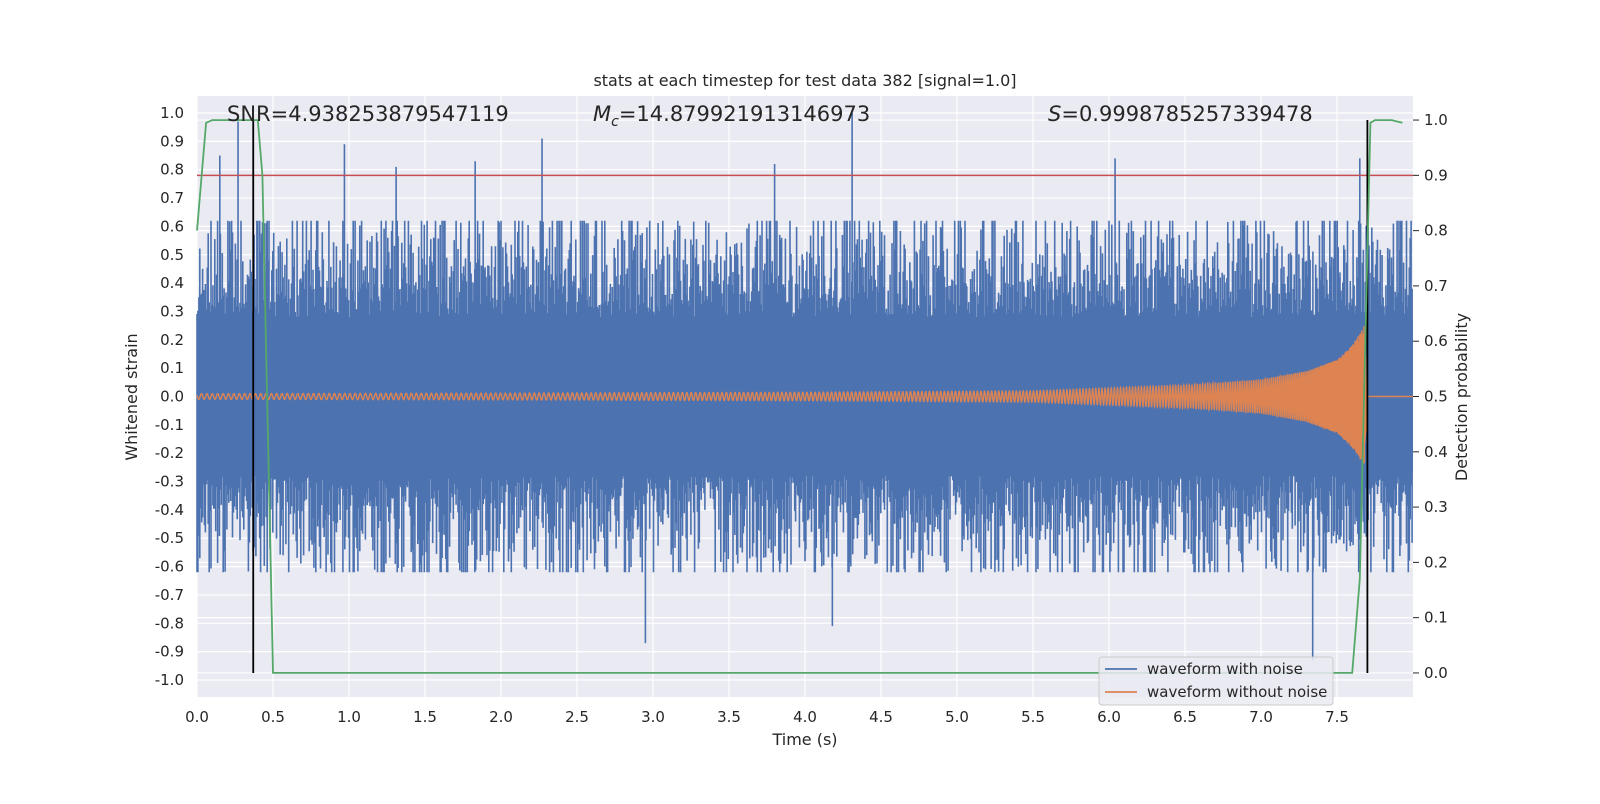  What do you see at coordinates (169, 652) in the screenshot?
I see `y-tick-label: -0.9` at bounding box center [169, 652].